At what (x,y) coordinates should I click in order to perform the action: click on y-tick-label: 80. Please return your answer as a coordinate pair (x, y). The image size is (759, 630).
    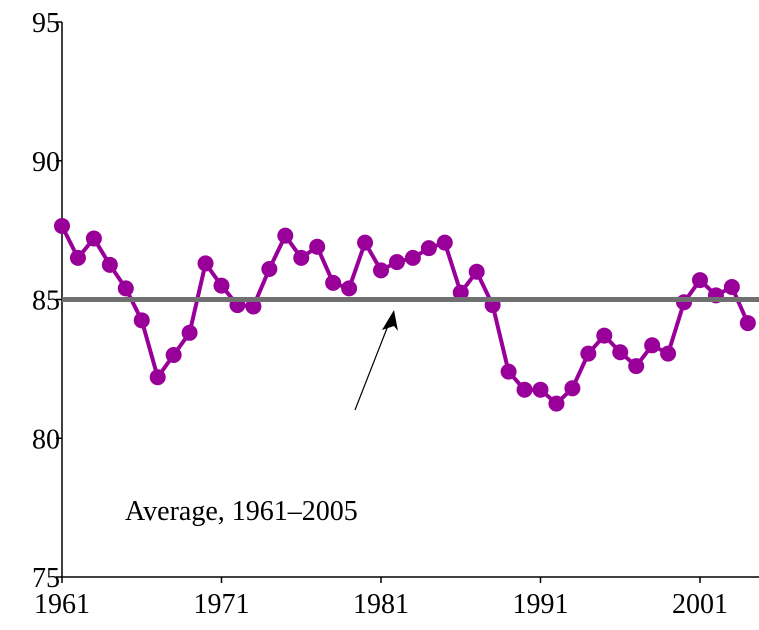
    Looking at the image, I should click on (46, 439).